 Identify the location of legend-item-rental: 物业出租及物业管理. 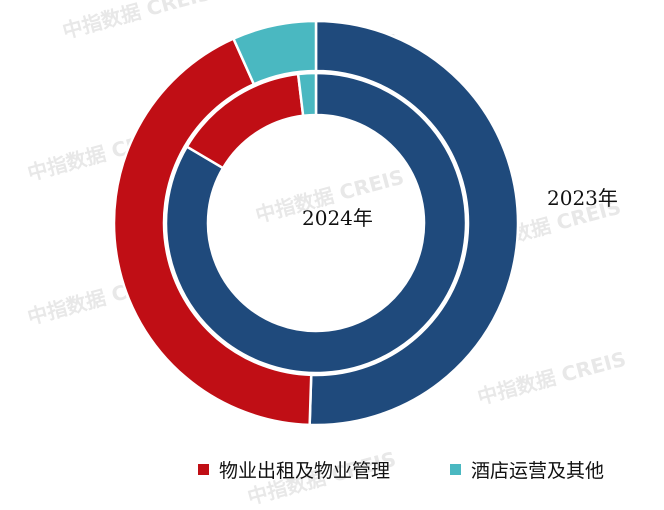
(294, 469).